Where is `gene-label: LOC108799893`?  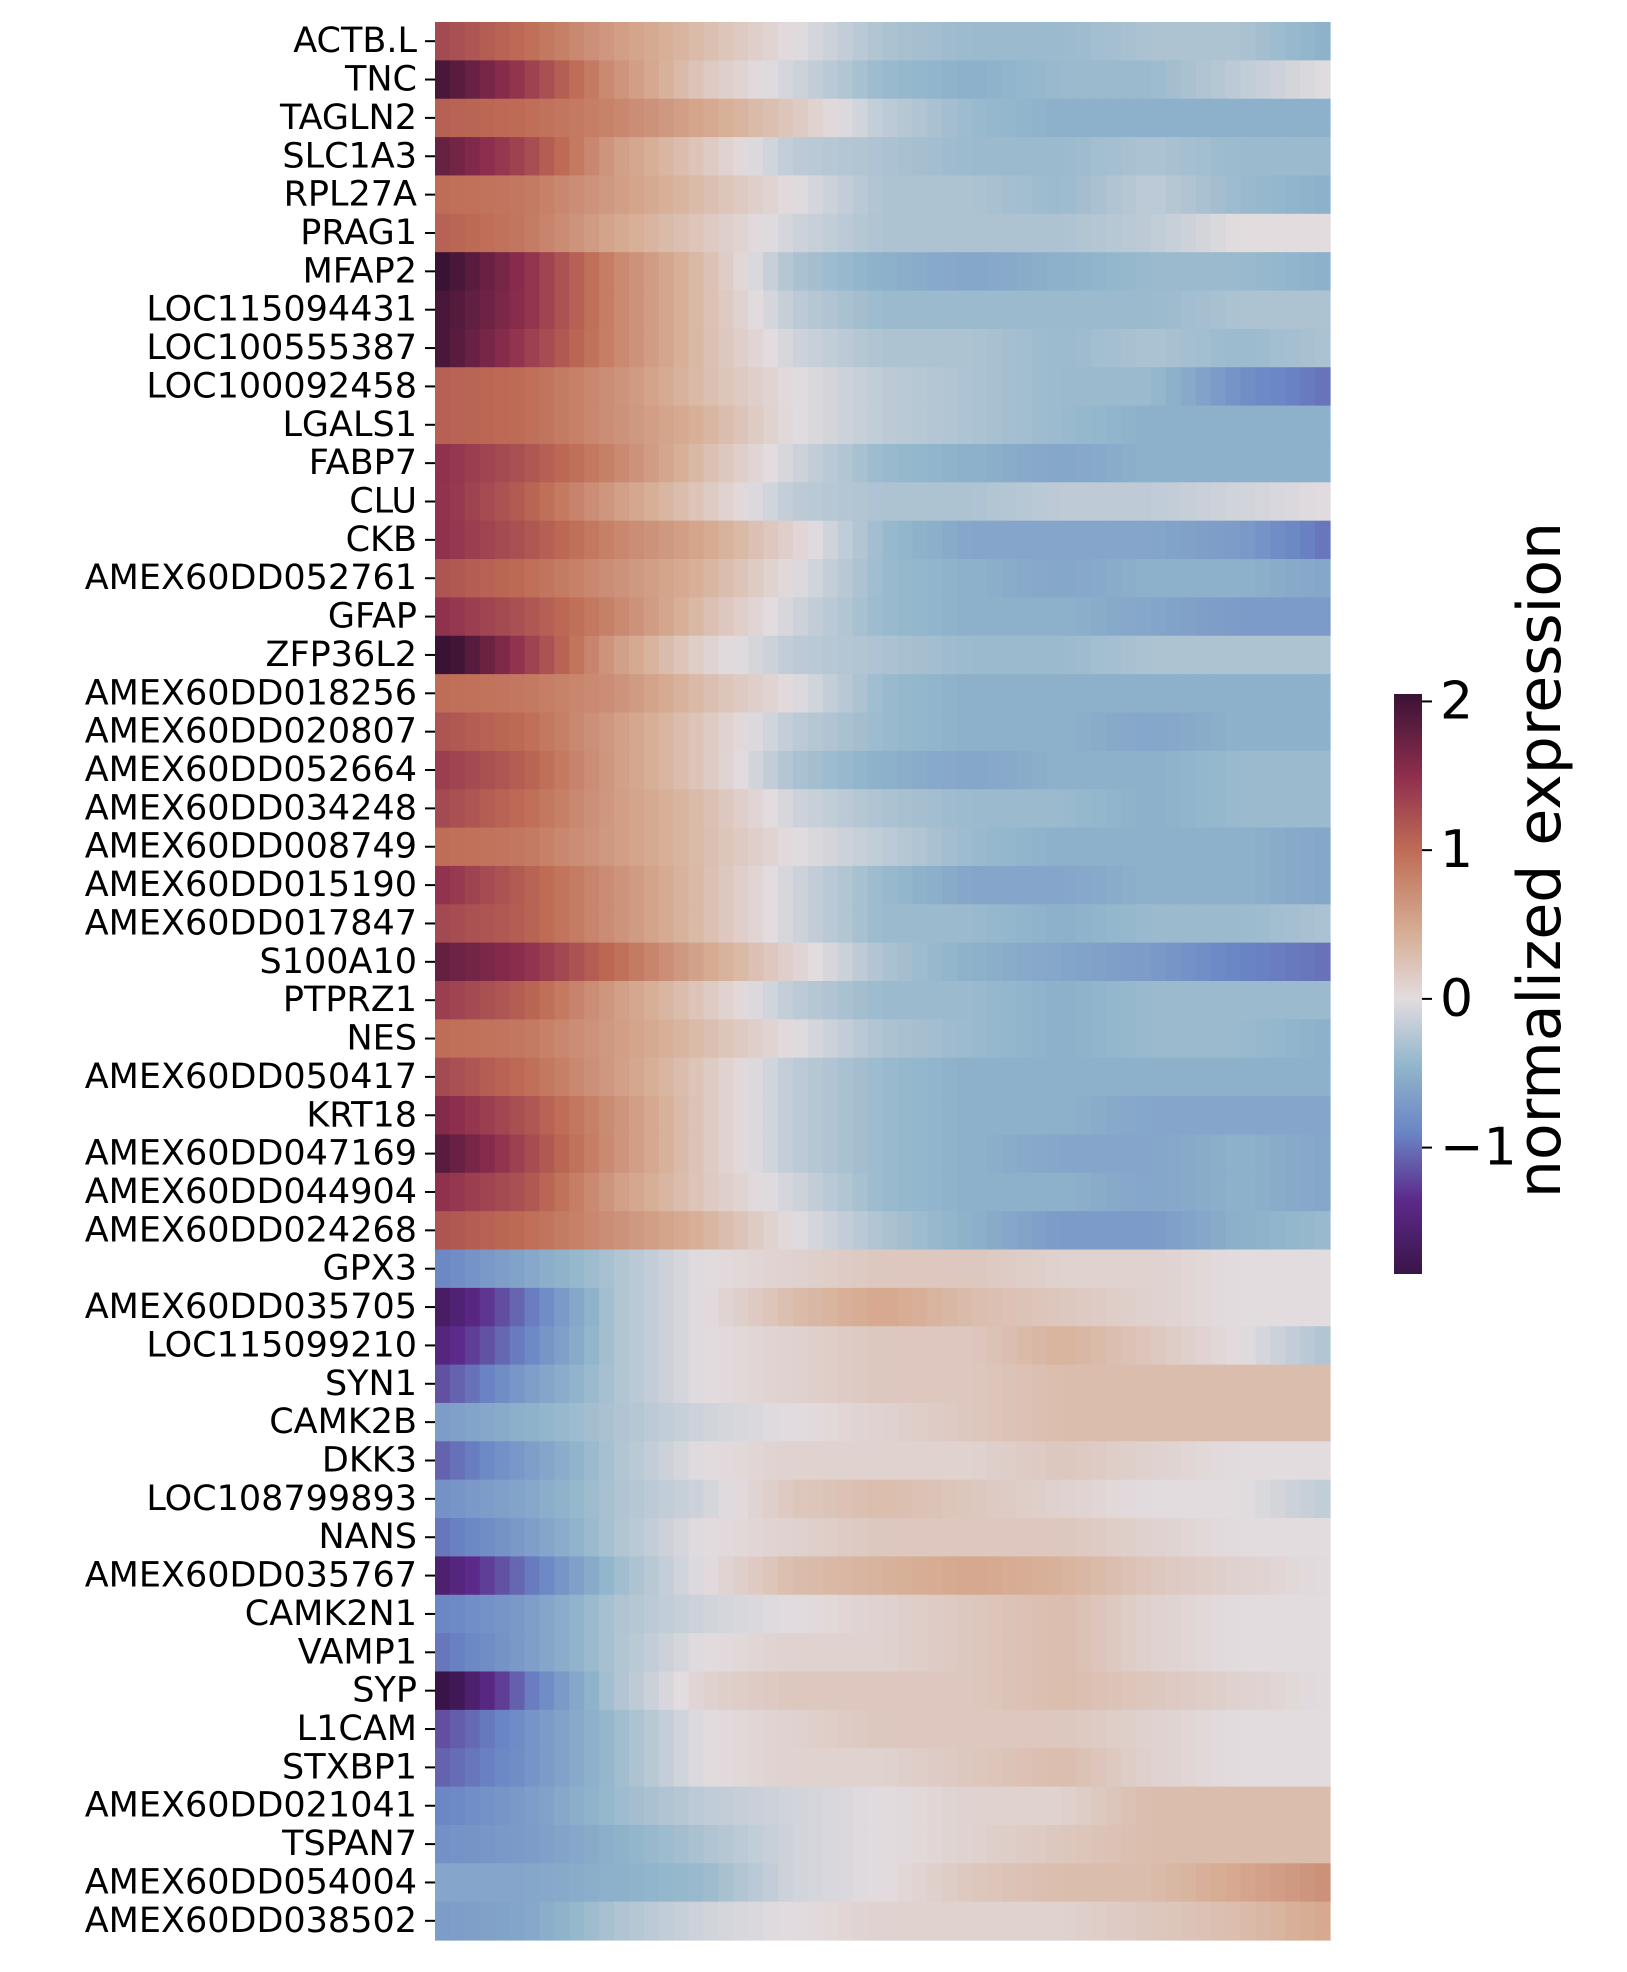 gene-label: LOC108799893 is located at coordinates (281, 1499).